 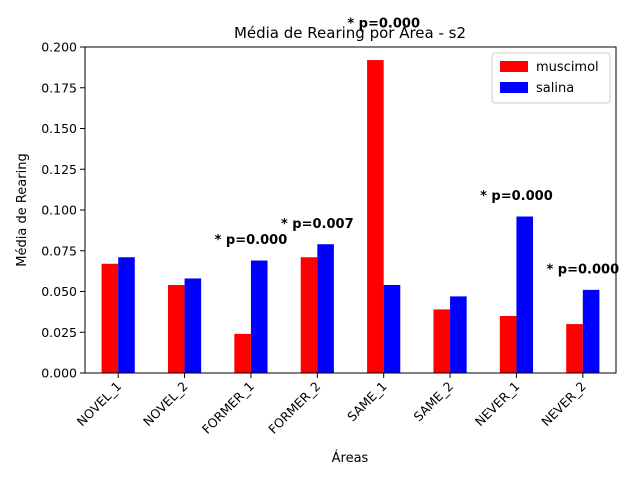 I want to click on y-axis-title: Média de Rearing, so click(x=22, y=209).